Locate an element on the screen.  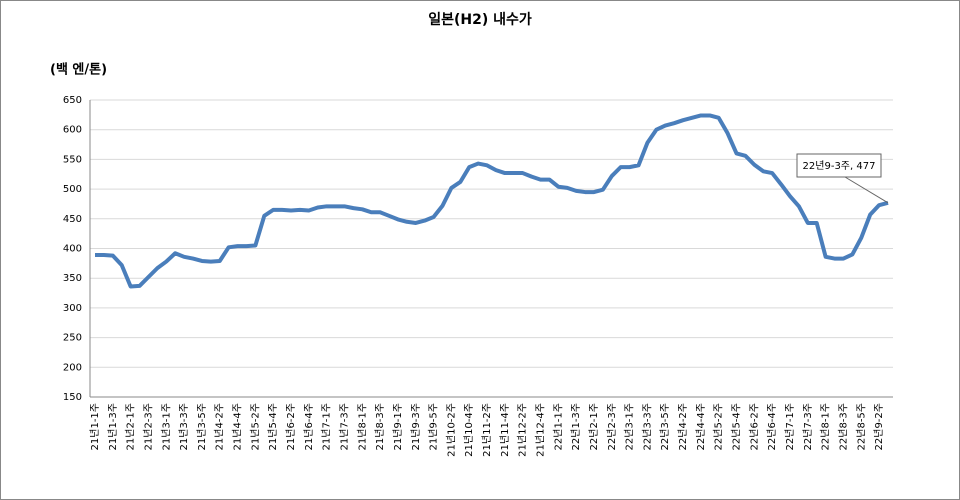
x-tick-label: 21년5-4주 is located at coordinates (273, 426).